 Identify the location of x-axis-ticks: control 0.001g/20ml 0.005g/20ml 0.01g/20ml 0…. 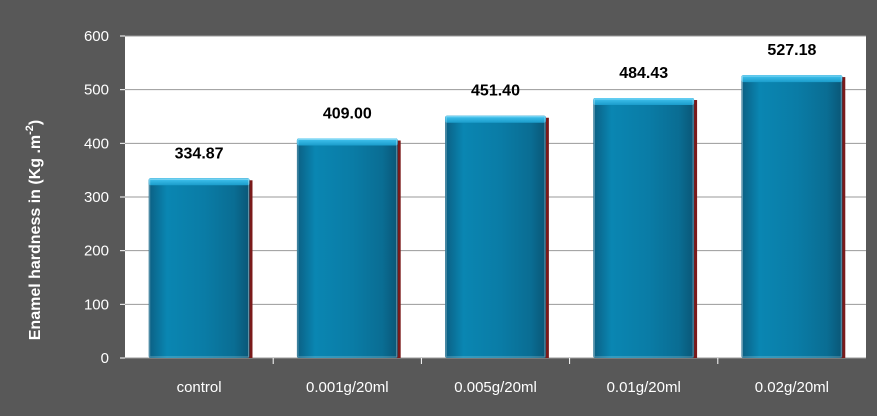
(503, 377).